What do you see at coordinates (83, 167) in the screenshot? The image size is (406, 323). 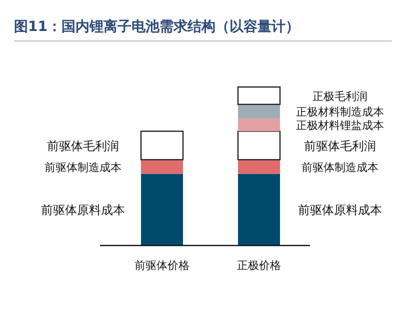 I see `series-label: 前驱体制造成本` at bounding box center [83, 167].